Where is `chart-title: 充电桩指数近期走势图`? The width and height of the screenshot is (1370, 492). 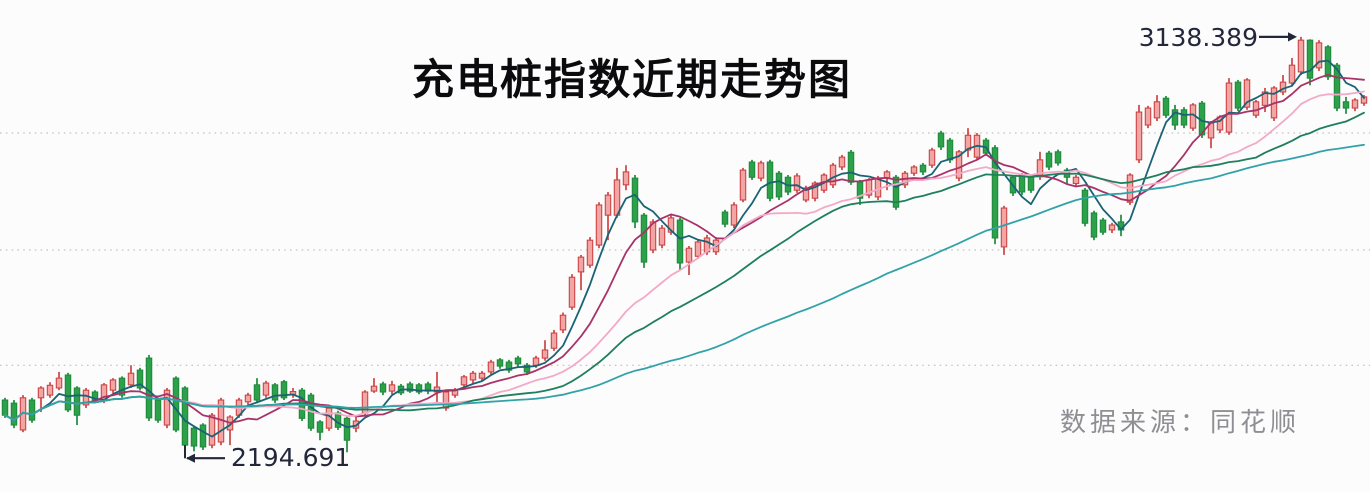 chart-title: 充电桩指数近期走势图 is located at coordinates (632, 79).